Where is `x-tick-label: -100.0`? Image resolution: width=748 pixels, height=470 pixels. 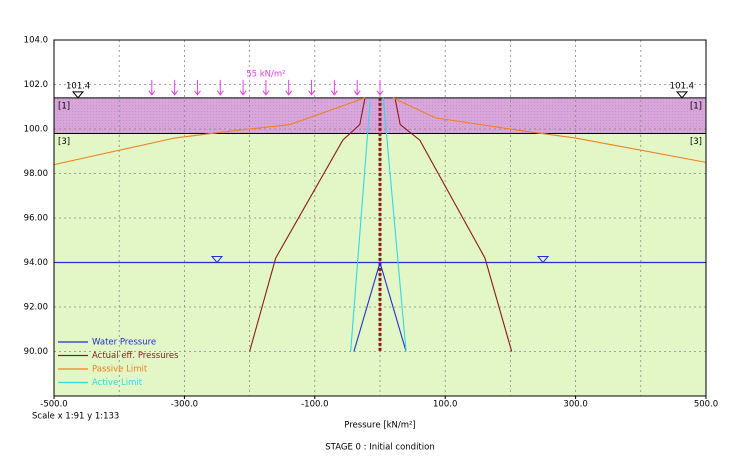 x-tick-label: -100.0 is located at coordinates (314, 405).